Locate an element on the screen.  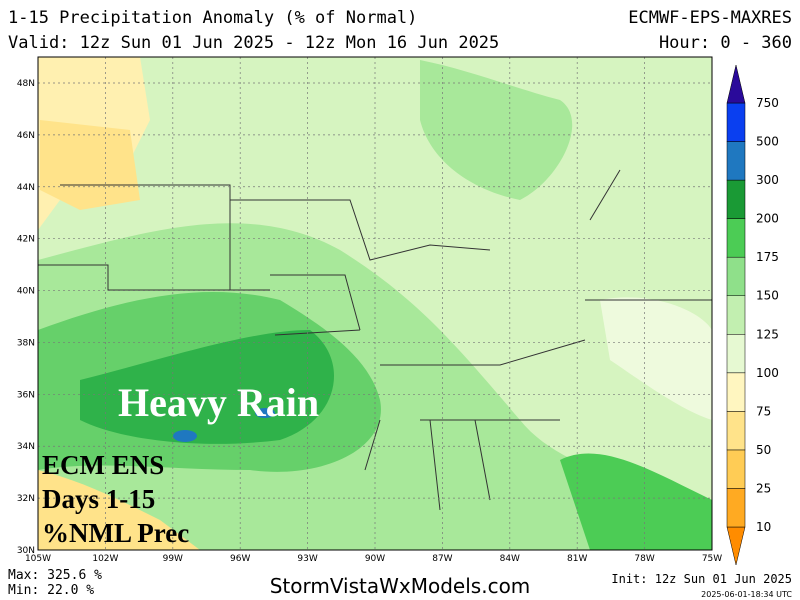
colorbar-label: 100 is located at coordinates (767, 373).